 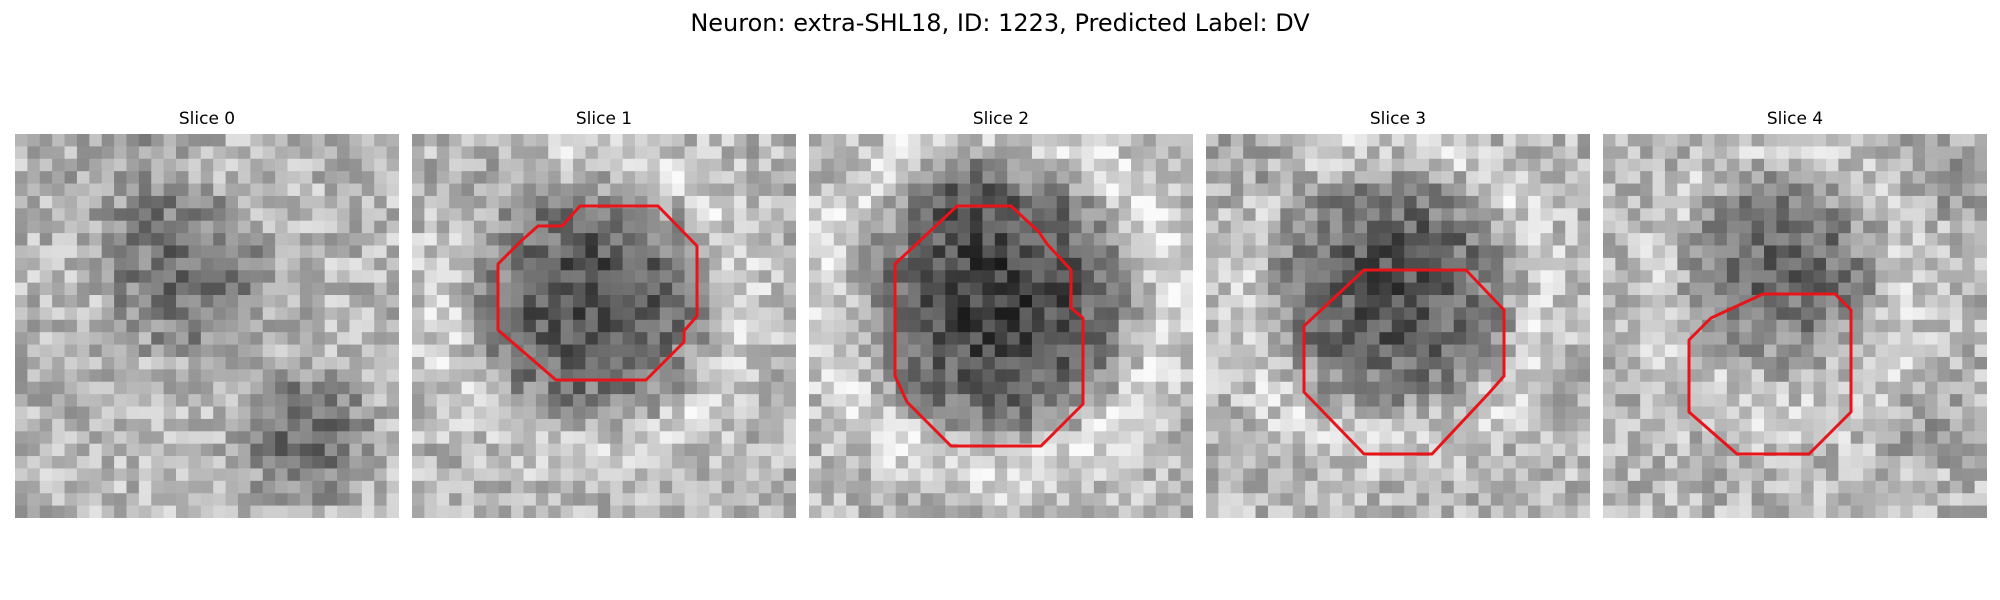 I want to click on slice-title: Slice 4, so click(x=1795, y=119).